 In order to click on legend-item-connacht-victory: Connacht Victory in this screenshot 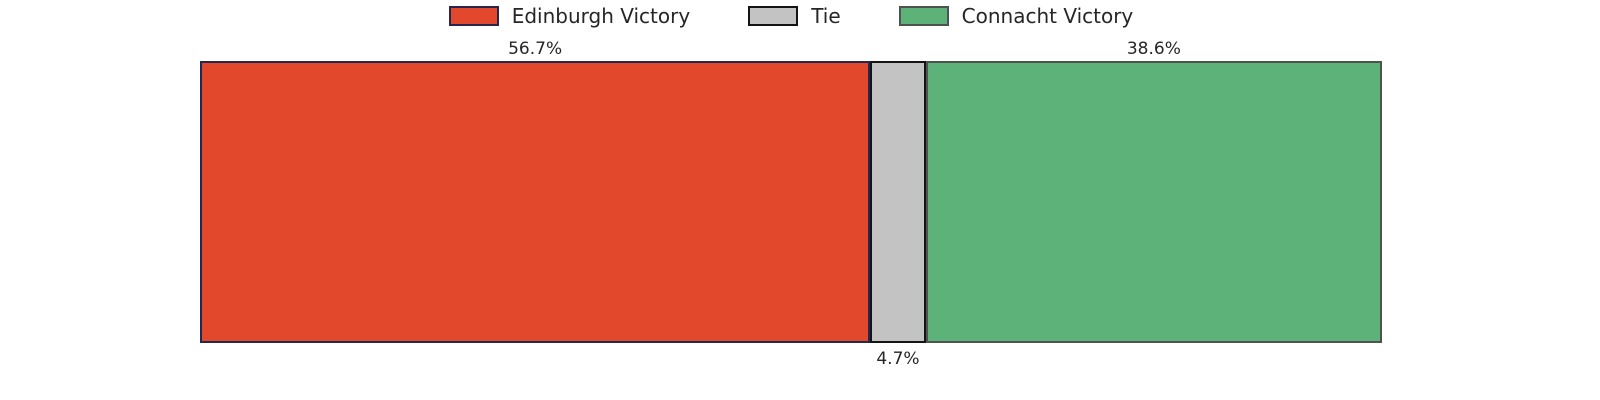, I will do `click(1016, 16)`.